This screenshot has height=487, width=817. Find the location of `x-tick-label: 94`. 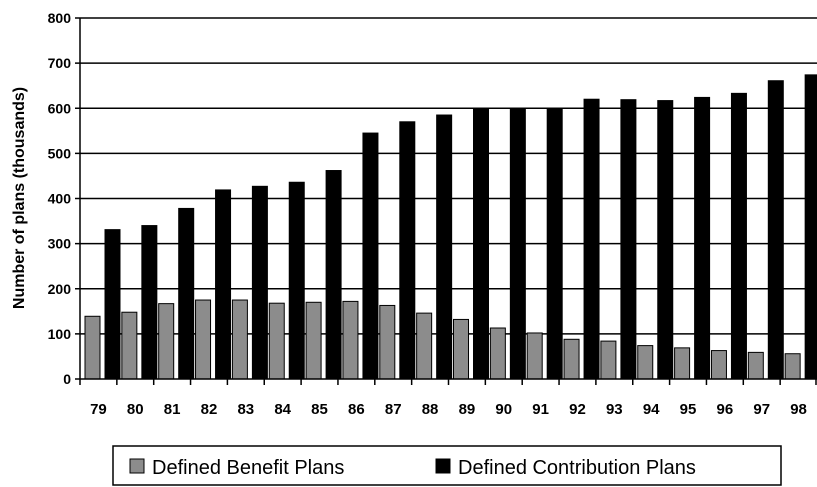

x-tick-label: 94 is located at coordinates (651, 409).